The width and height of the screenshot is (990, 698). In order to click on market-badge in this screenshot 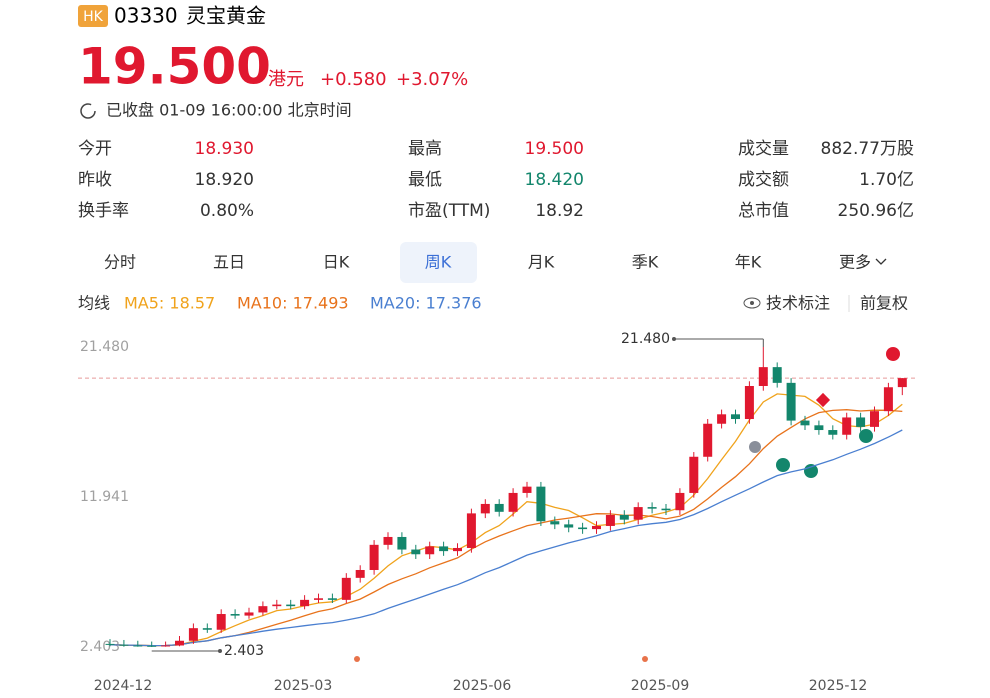, I will do `click(93, 16)`.